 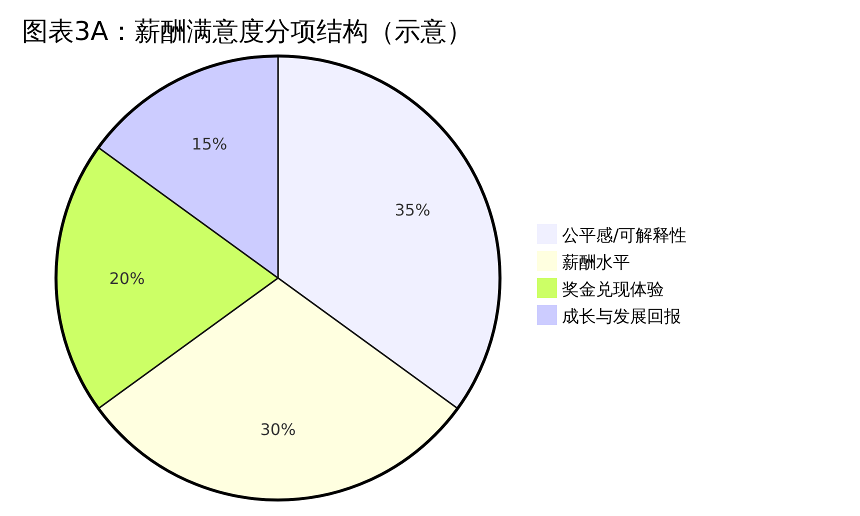 What do you see at coordinates (210, 144) in the screenshot?
I see `data-label: 15%` at bounding box center [210, 144].